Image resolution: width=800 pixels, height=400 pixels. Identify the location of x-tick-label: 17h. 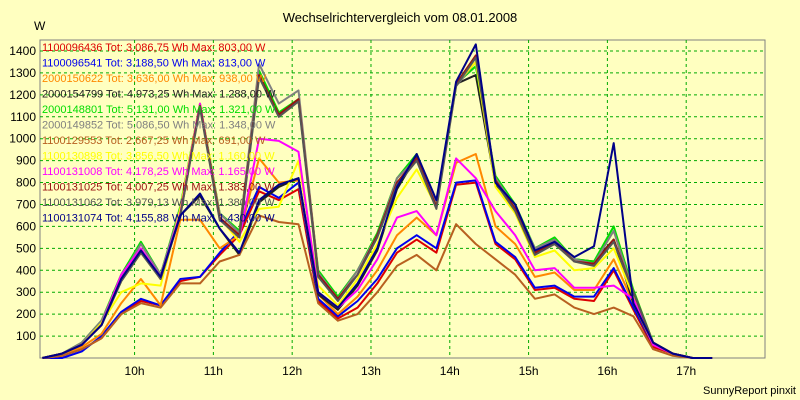
(686, 371).